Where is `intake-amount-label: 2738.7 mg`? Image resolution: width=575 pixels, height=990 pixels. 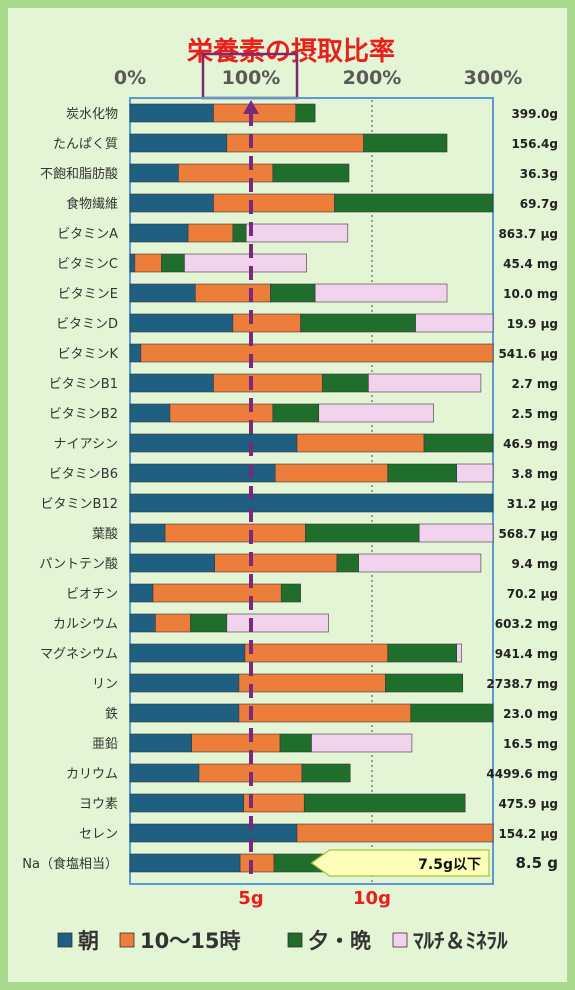
intake-amount-label: 2738.7 mg is located at coordinates (522, 684).